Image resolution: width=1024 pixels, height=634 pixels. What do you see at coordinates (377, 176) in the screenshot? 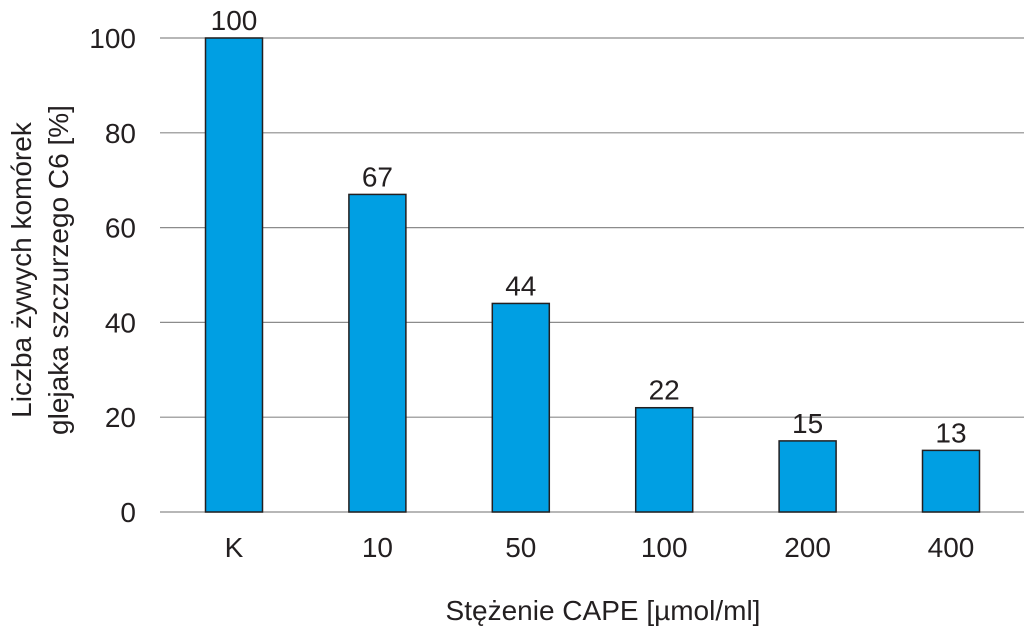
I see `data-label: 67` at bounding box center [377, 176].